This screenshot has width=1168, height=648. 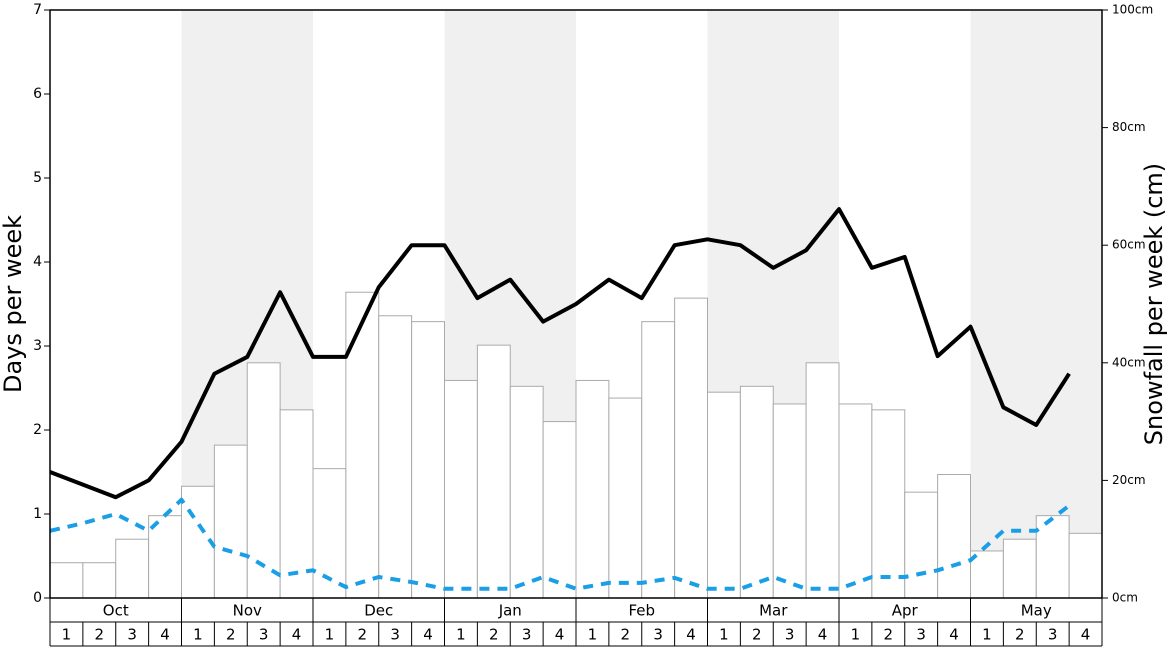 I want to click on y2-tick-label: 40cm, so click(x=1129, y=362).